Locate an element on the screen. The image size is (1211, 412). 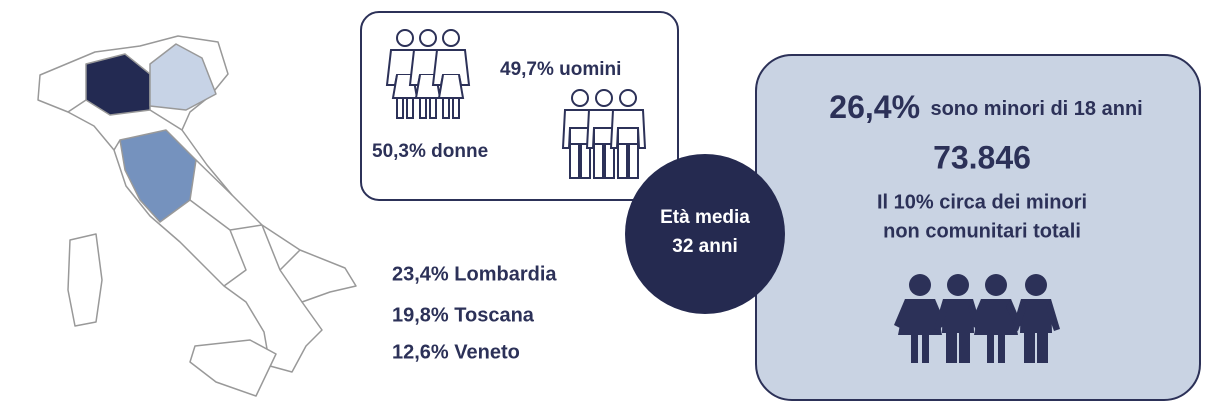
minors-share-text: sono minori di 18 anni is located at coordinates (1036, 109).